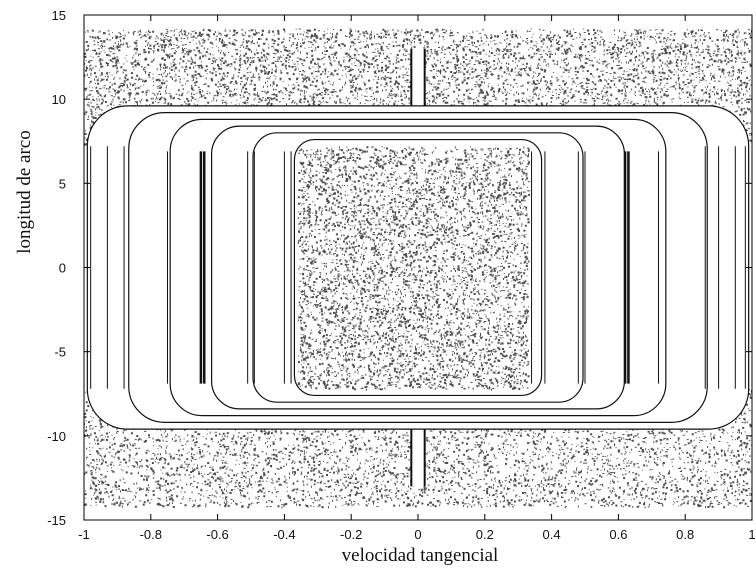 This screenshot has height=572, width=756. Describe the element at coordinates (84, 534) in the screenshot. I see `x-tick-label-0: -1` at that location.